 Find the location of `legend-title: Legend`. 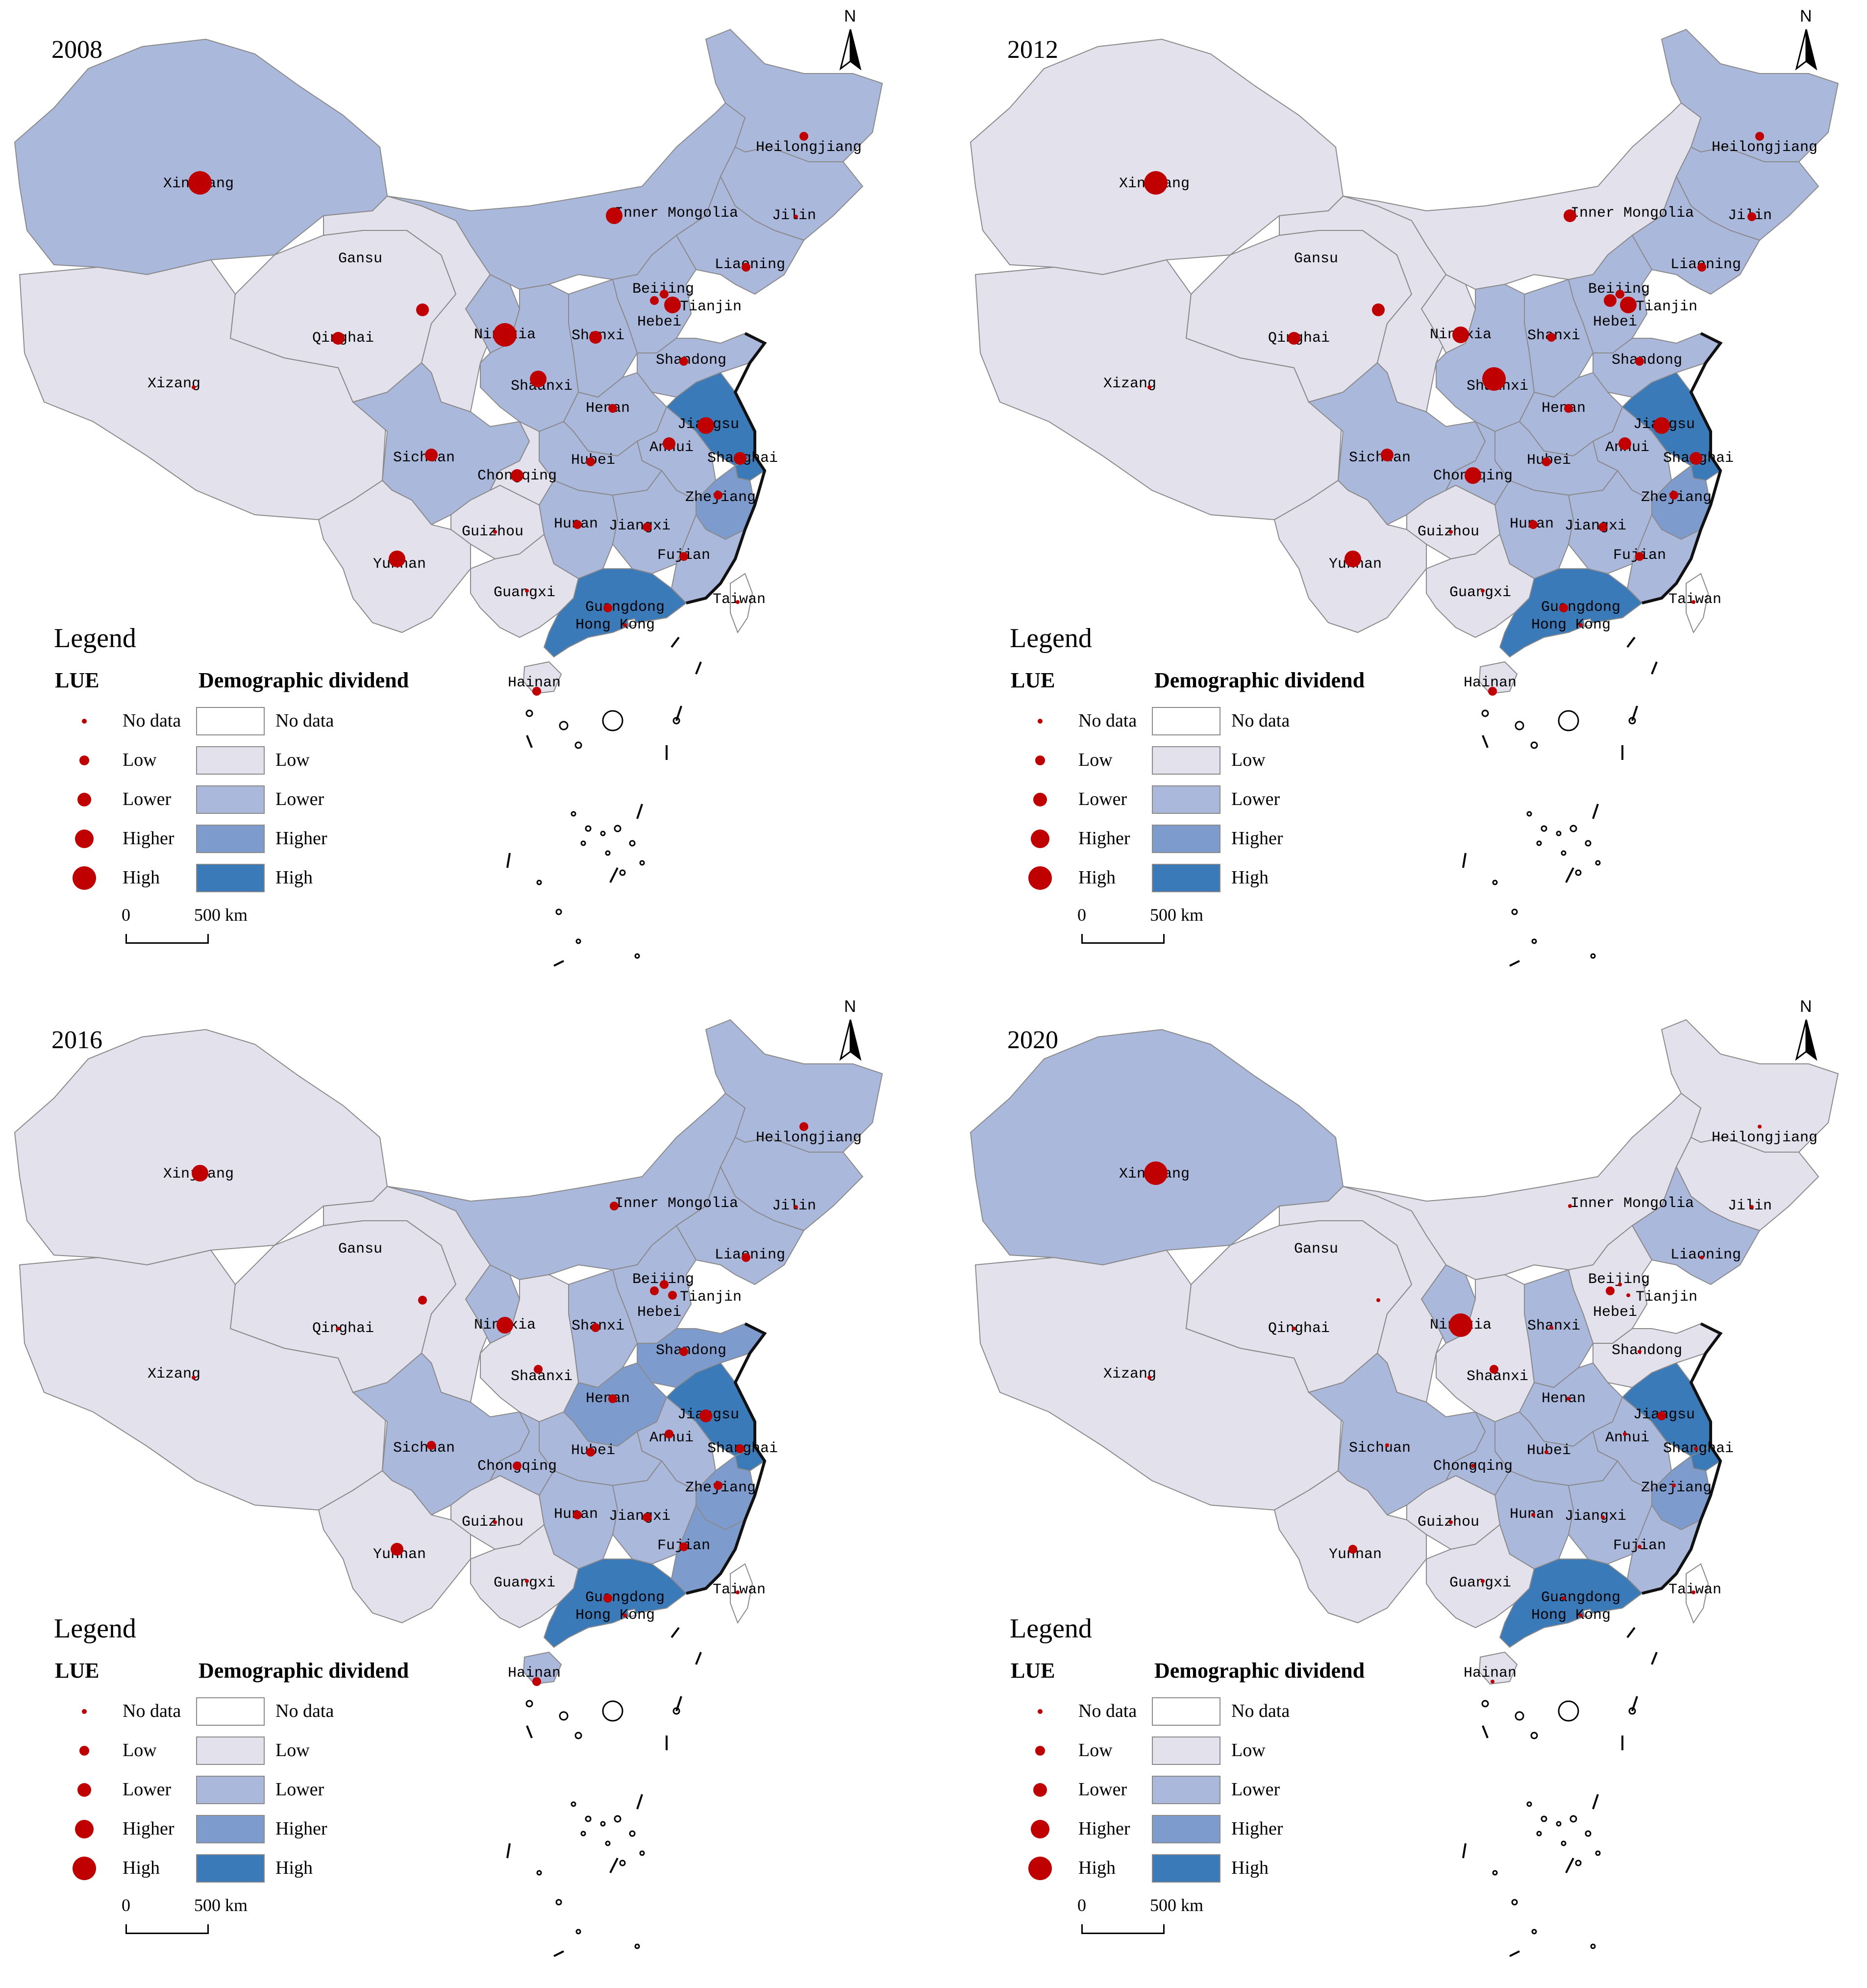

legend-title: Legend is located at coordinates (1051, 1629).